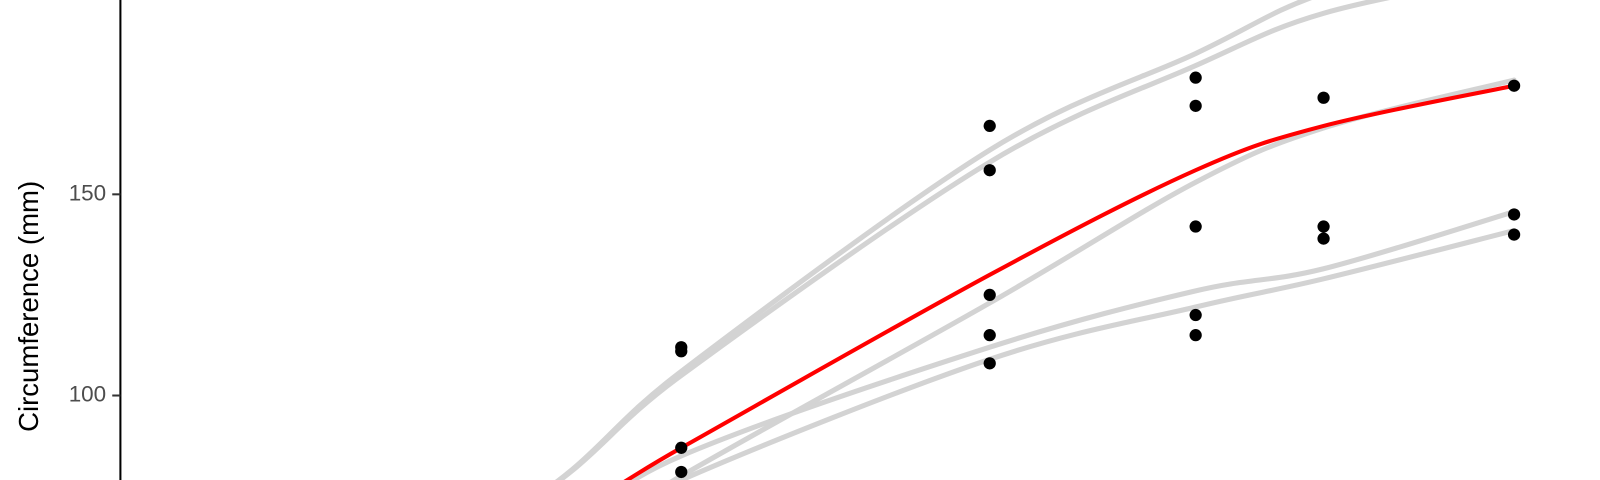 The image size is (1600, 480). I want to click on y-tick-label: 200, so click(87, 2).